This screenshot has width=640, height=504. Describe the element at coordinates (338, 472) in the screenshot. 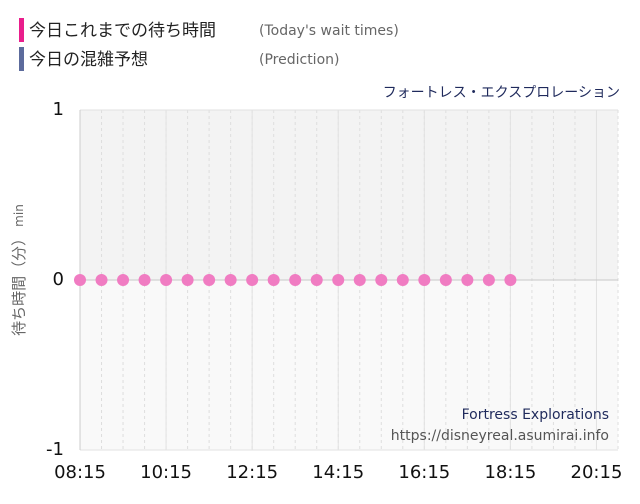

I see `x-tick-label: 14:15` at that location.